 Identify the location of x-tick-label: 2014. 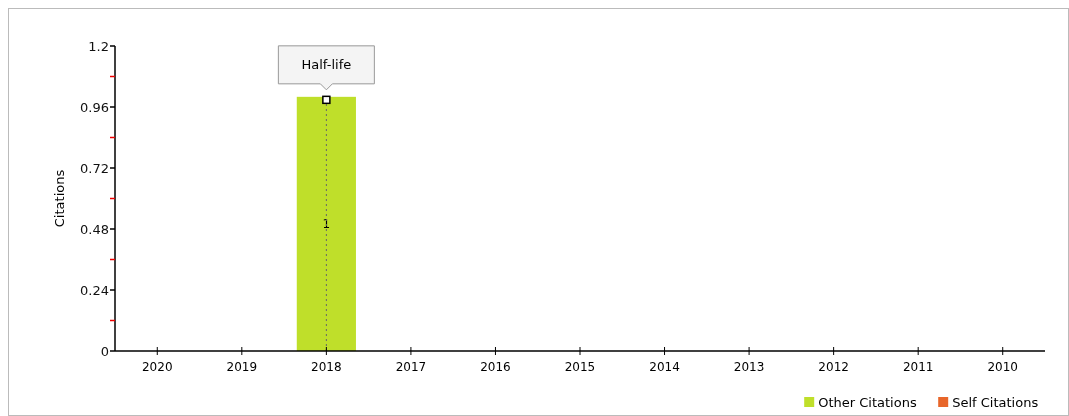
(664, 367).